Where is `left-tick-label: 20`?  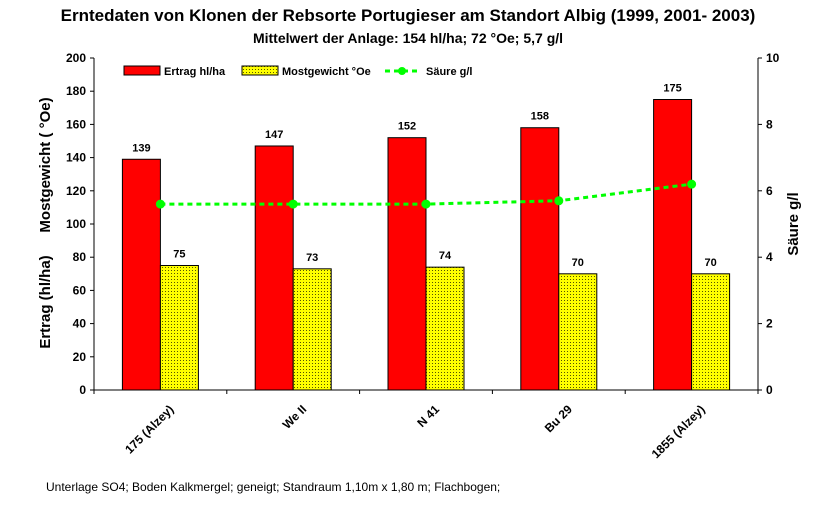
left-tick-label: 20 is located at coordinates (80, 357).